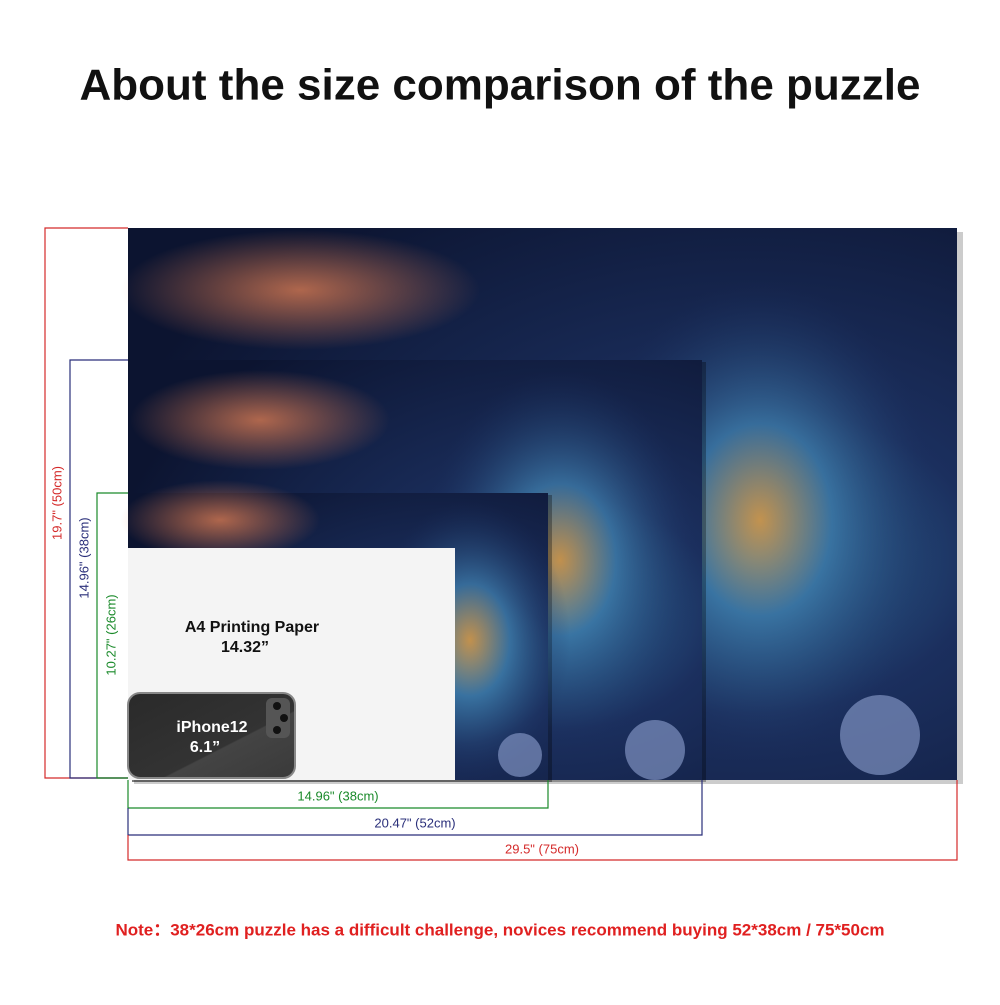 Image resolution: width=1000 pixels, height=1005 pixels. What do you see at coordinates (542, 820) in the screenshot?
I see `horizontal-dimensions` at bounding box center [542, 820].